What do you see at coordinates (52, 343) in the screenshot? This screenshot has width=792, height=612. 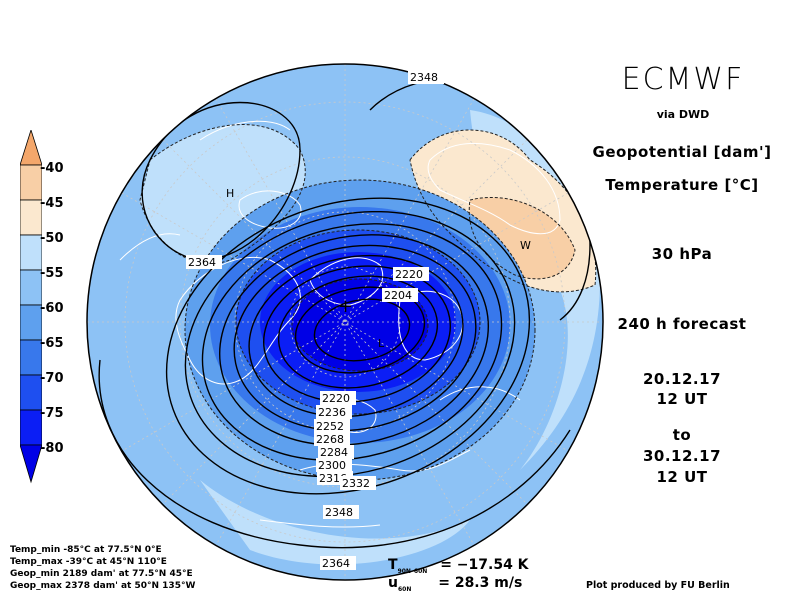 I see `colorbar-label: -65` at bounding box center [52, 343].